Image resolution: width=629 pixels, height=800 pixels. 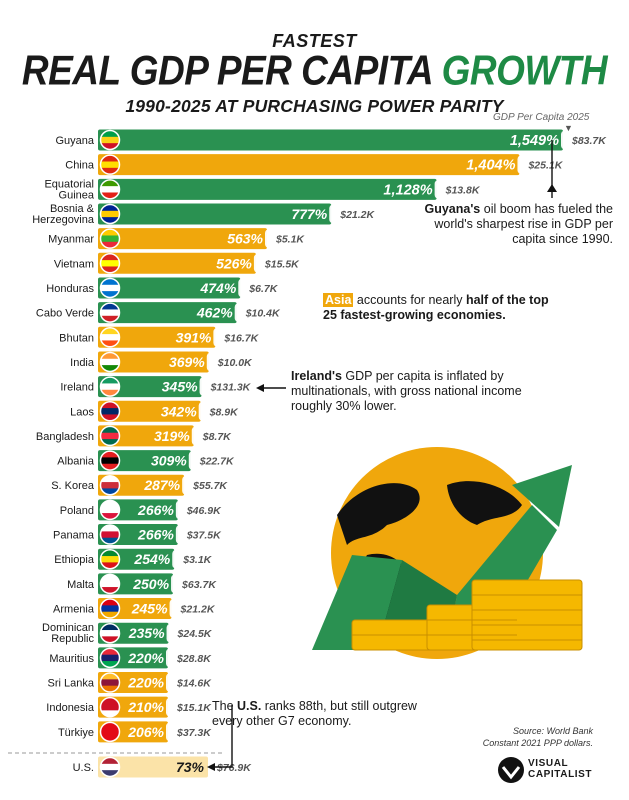 I want to click on gdp-per-capita-label: $131.3K, so click(x=231, y=388).